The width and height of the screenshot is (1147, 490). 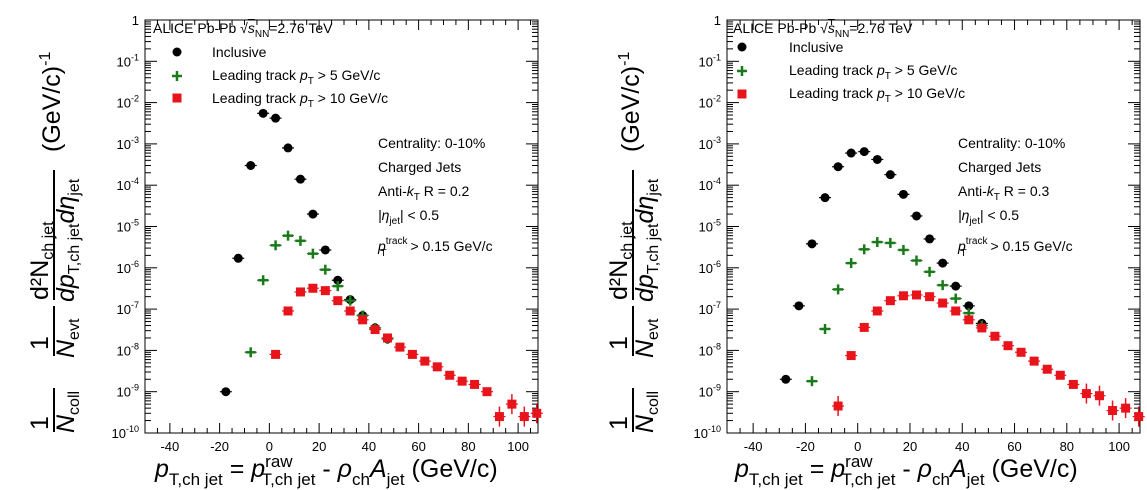 What do you see at coordinates (128, 143) in the screenshot?
I see `left-y-tick-label: 10⁻³` at bounding box center [128, 143].